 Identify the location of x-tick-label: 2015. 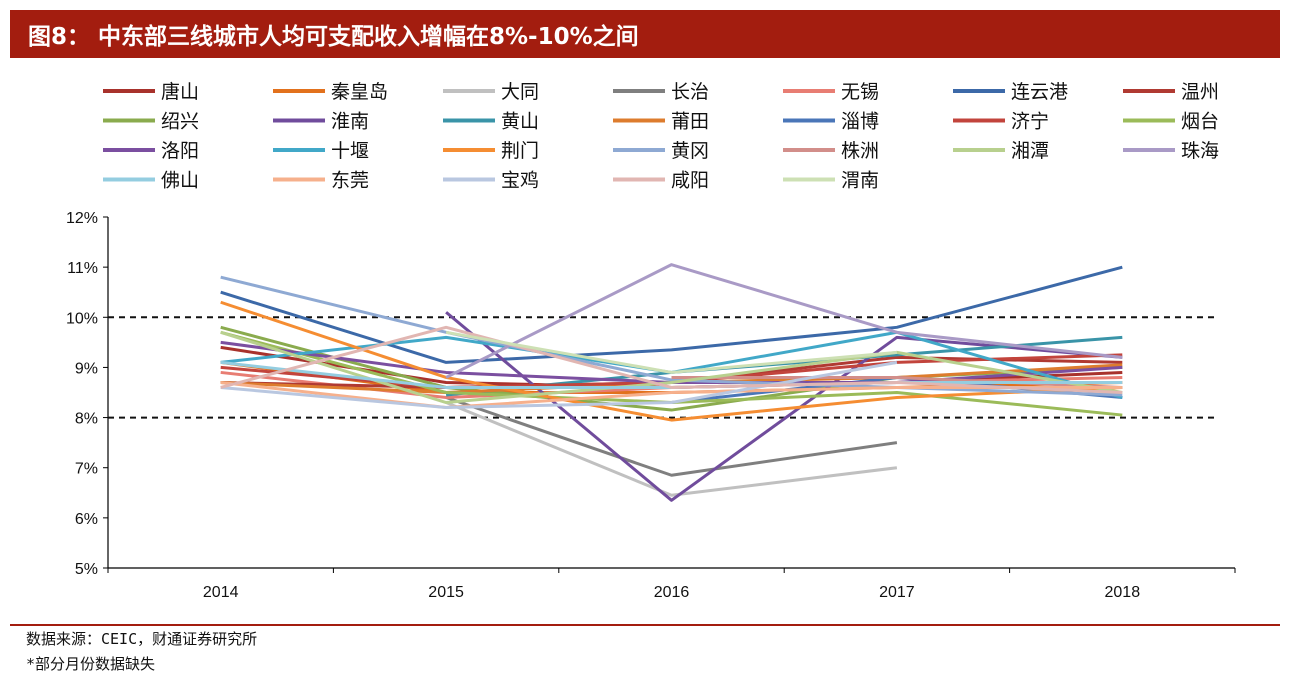
(446, 592).